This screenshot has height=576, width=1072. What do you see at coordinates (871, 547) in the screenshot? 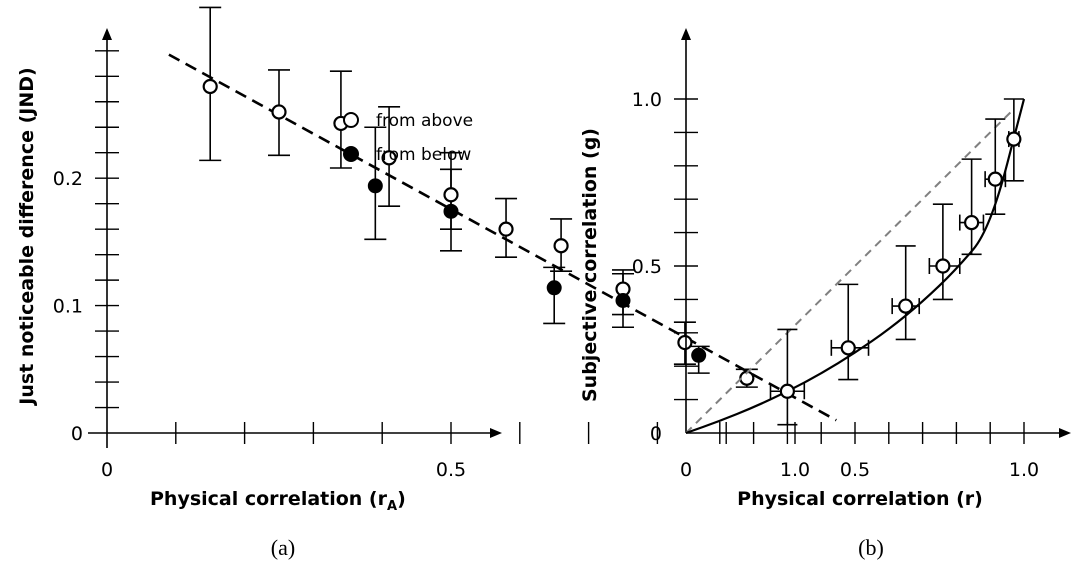
I see `panel-b-caption: (b)` at bounding box center [871, 547].